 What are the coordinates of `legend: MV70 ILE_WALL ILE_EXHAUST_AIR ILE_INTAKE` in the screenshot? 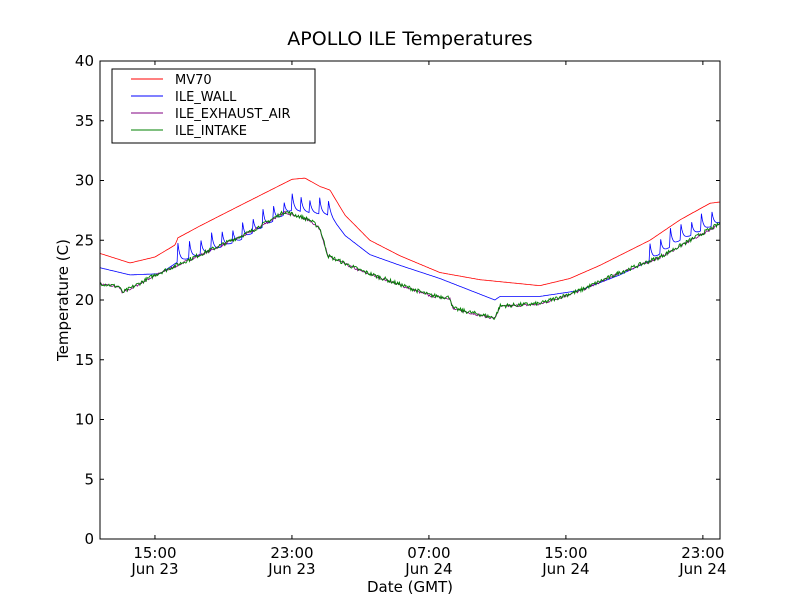 It's located at (213, 106).